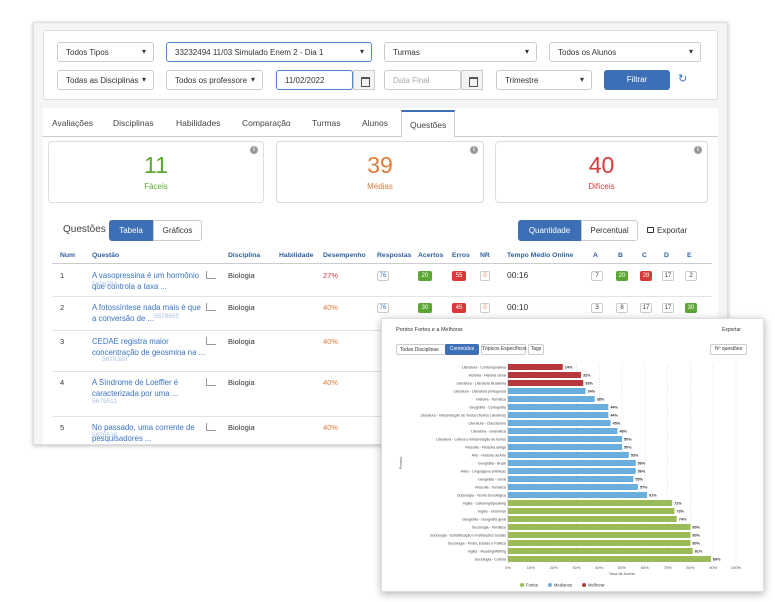  I want to click on y-tick-label: Filosofia - Filosofia antiga, so click(485, 447).